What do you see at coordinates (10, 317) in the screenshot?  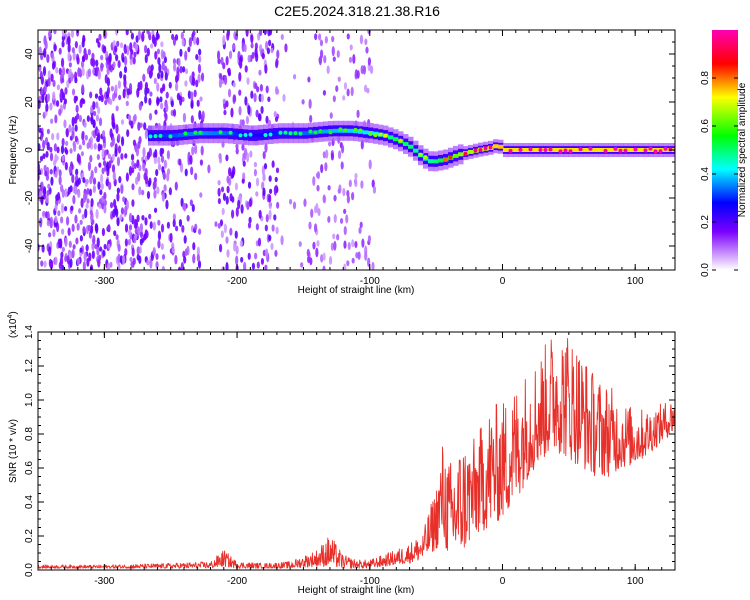 I see `snr-scale-exponent: 4` at bounding box center [10, 317].